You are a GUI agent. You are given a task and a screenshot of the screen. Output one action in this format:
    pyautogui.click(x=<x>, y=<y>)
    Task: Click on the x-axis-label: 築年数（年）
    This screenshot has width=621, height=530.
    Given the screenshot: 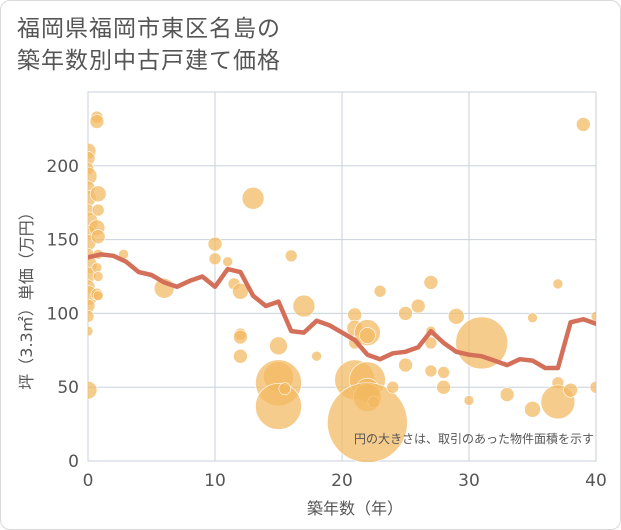 What is the action you would take?
    pyautogui.click(x=355, y=508)
    